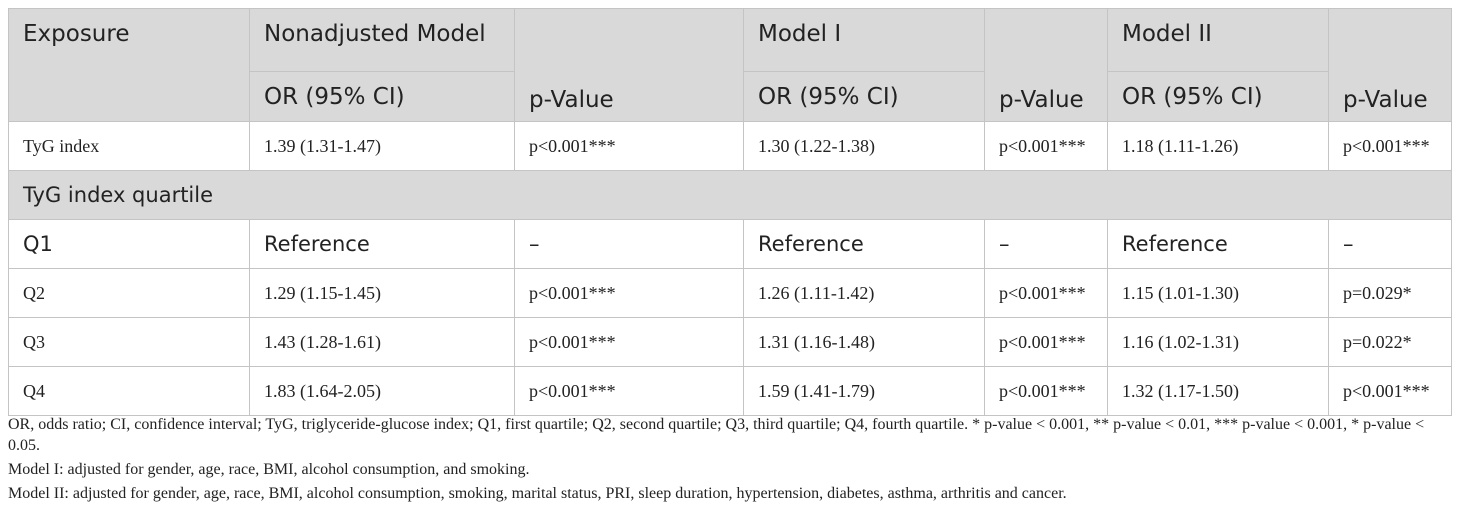  Describe the element at coordinates (382, 244) in the screenshot. I see `nonadjusted-or-cell: Reference` at that location.